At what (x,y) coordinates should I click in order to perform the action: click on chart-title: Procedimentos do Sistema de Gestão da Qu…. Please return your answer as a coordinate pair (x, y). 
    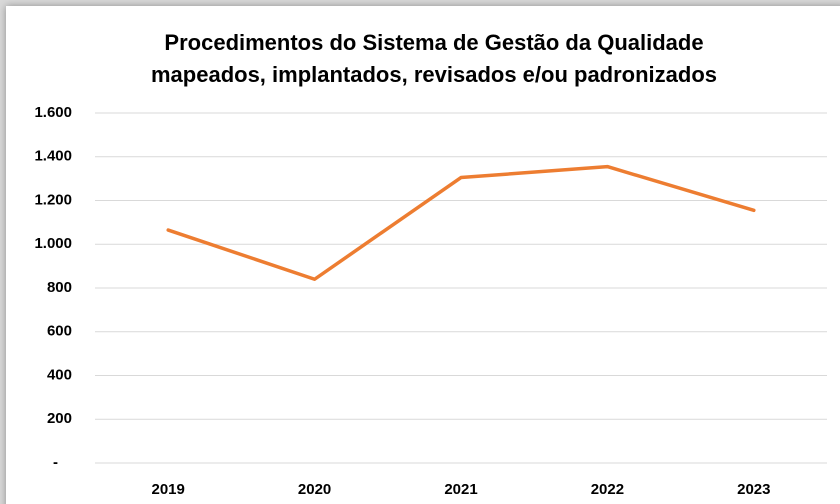
    Looking at the image, I should click on (433, 42).